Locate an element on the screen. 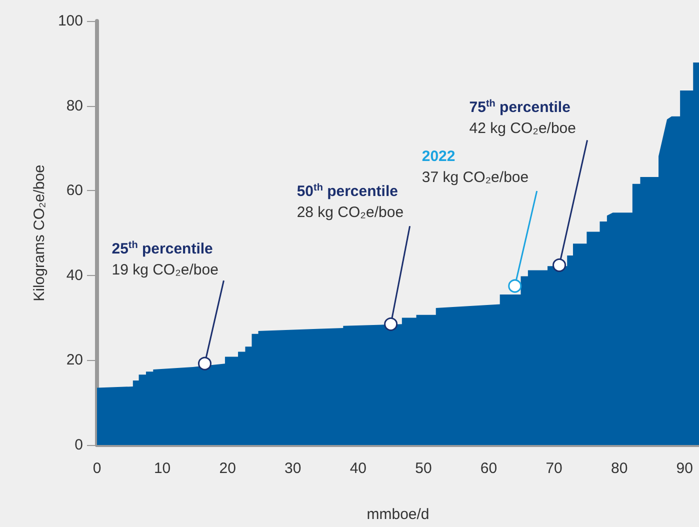  x-tick-label: 50 is located at coordinates (423, 468).